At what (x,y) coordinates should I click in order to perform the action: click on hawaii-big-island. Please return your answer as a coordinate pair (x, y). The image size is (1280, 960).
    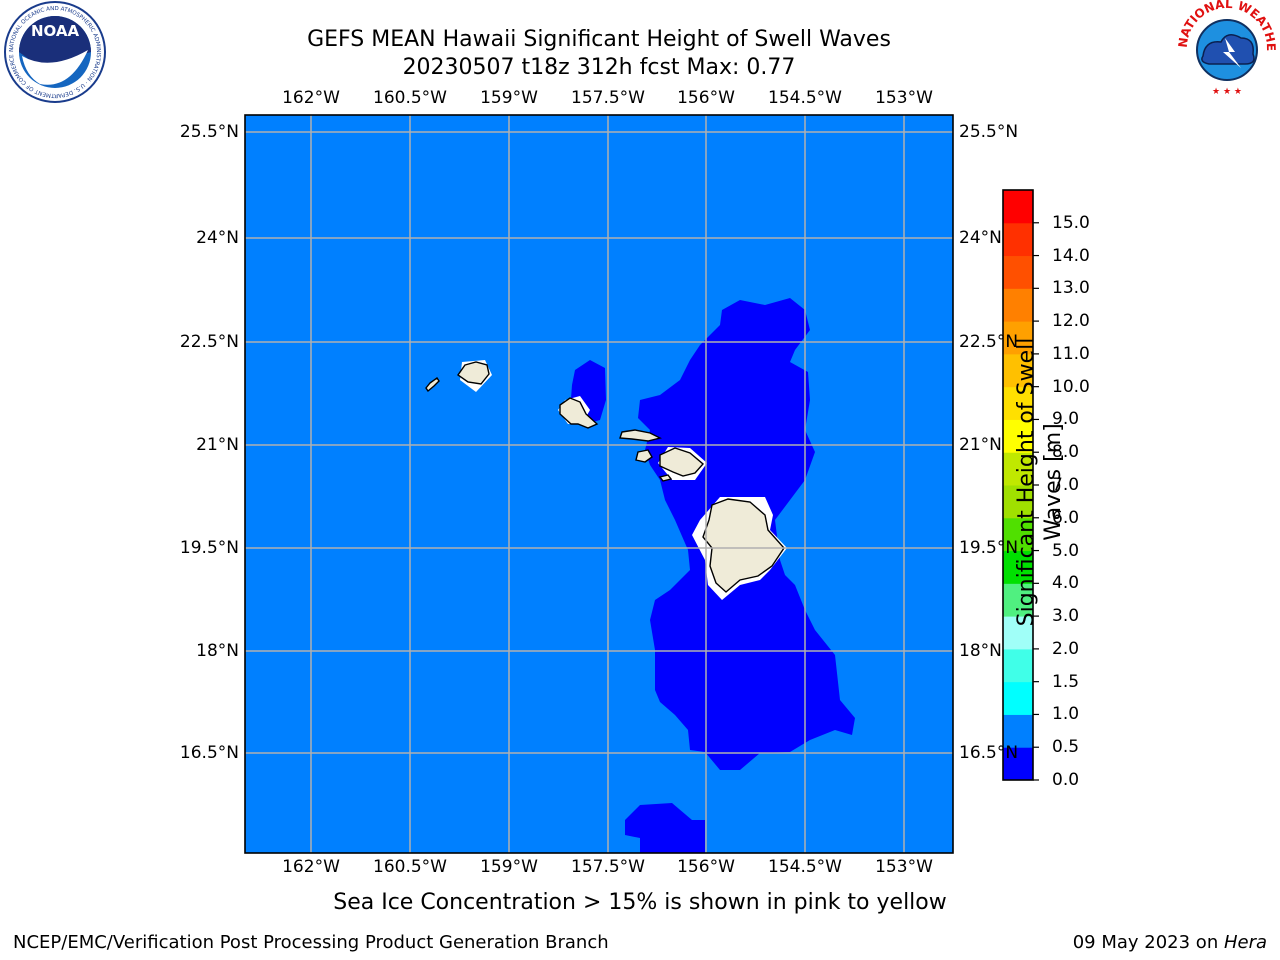
    Looking at the image, I should click on (743, 545).